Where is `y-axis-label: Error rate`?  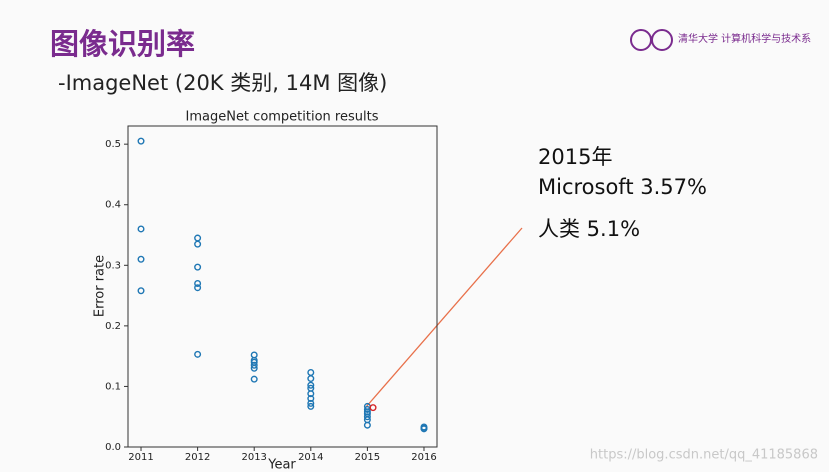 y-axis-label: Error rate is located at coordinates (100, 286).